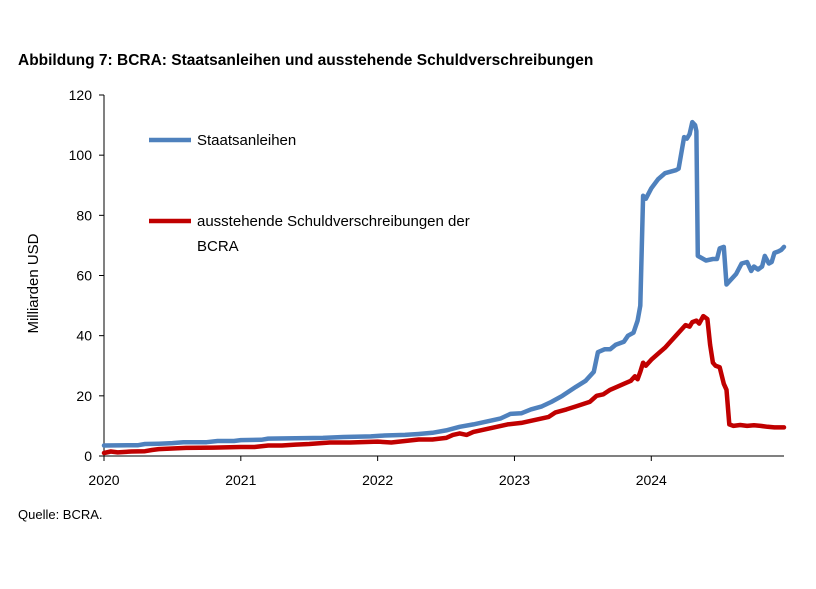  I want to click on x-tick-label: 2022, so click(377, 480).